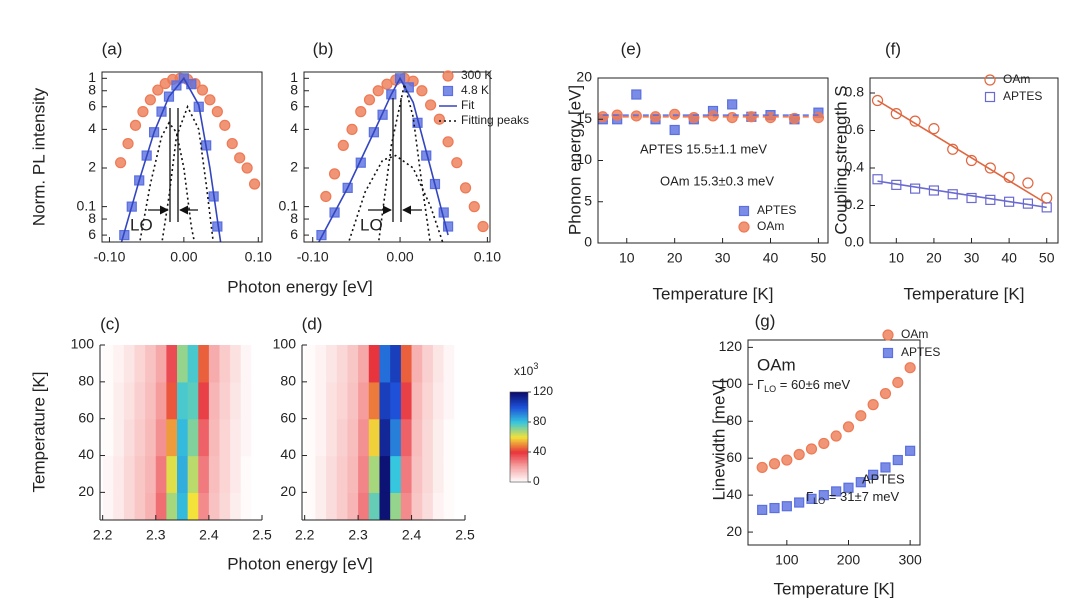  Describe the element at coordinates (183, 257) in the screenshot. I see `x-tick-label: 0.00` at that location.